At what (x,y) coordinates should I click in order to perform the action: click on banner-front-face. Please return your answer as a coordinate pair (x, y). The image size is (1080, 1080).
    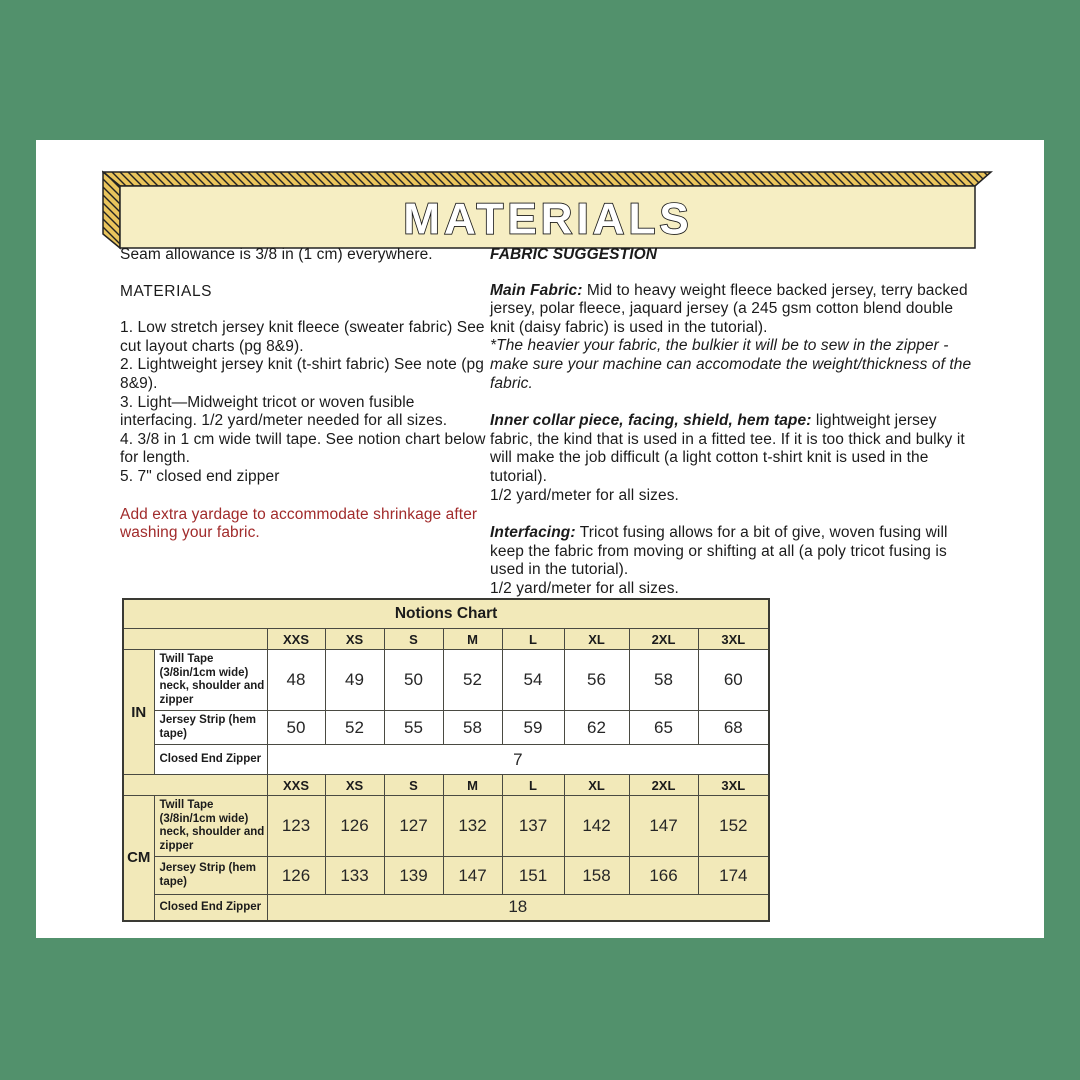
    Looking at the image, I should click on (547, 217).